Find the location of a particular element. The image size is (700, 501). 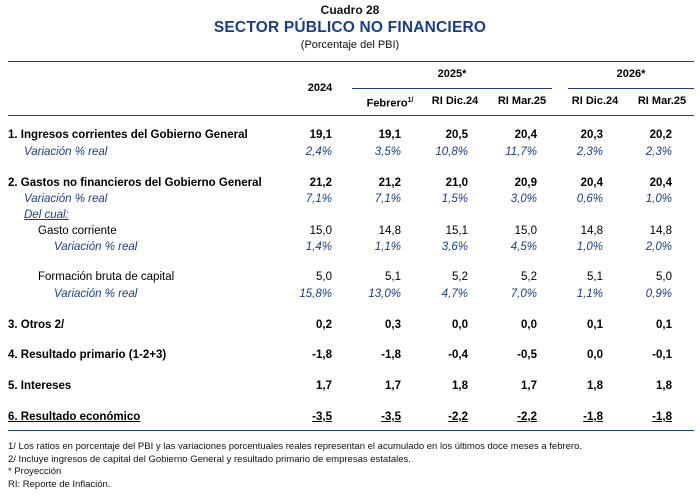

cell-ri-mar25-2026: -0,1 is located at coordinates (662, 355).